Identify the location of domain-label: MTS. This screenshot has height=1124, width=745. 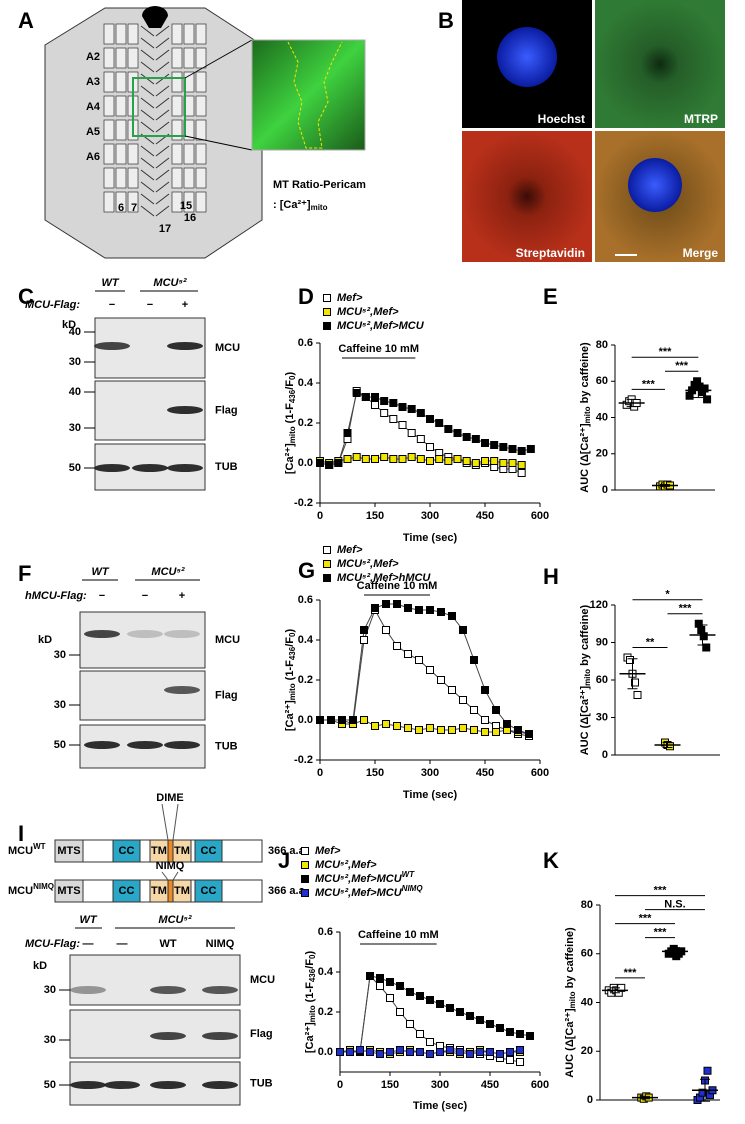
(68, 891).